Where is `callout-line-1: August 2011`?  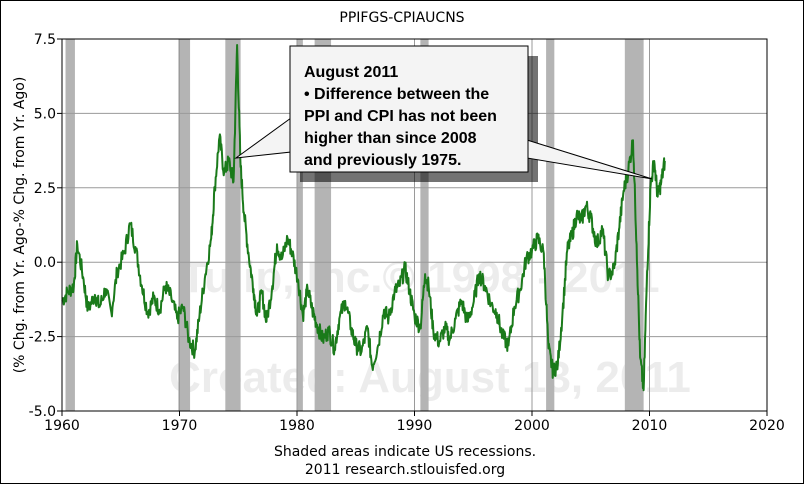
callout-line-1: August 2011 is located at coordinates (351, 72).